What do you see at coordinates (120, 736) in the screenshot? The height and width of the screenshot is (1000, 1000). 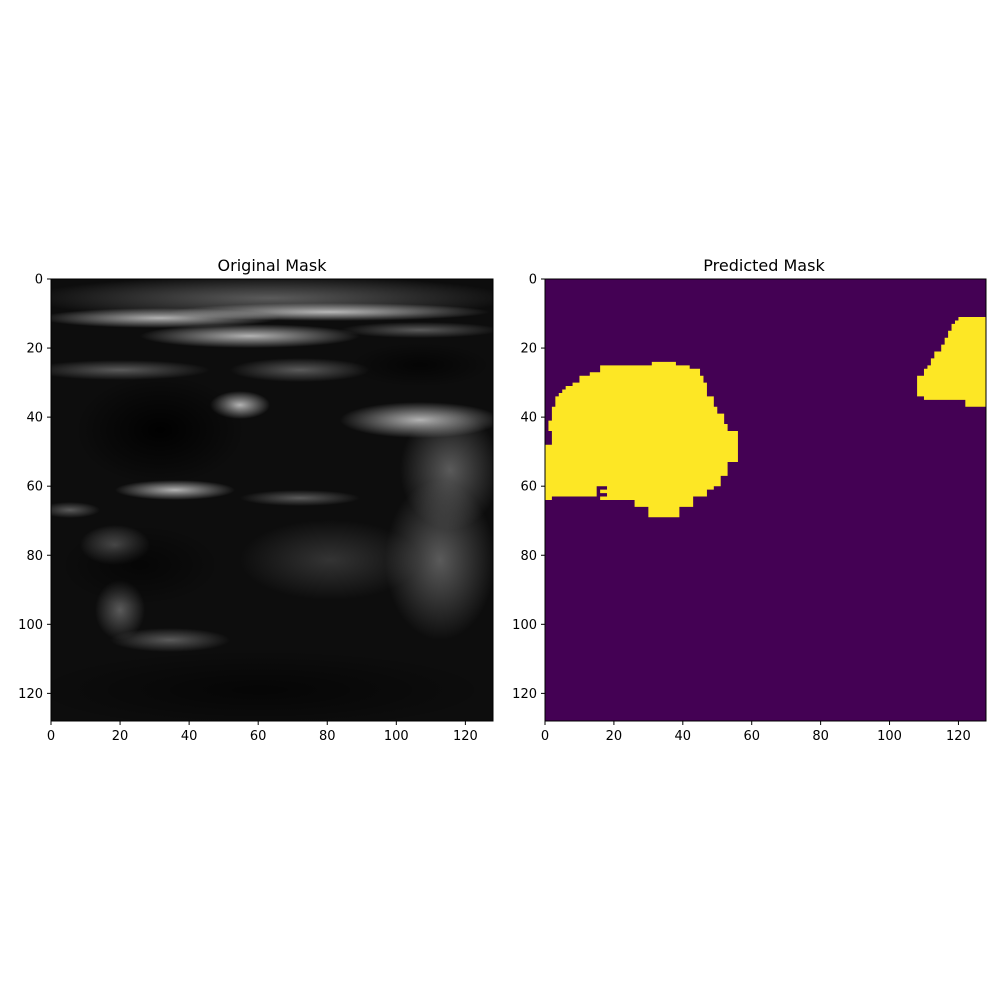 I see `original-x-tick-label: 20` at bounding box center [120, 736].